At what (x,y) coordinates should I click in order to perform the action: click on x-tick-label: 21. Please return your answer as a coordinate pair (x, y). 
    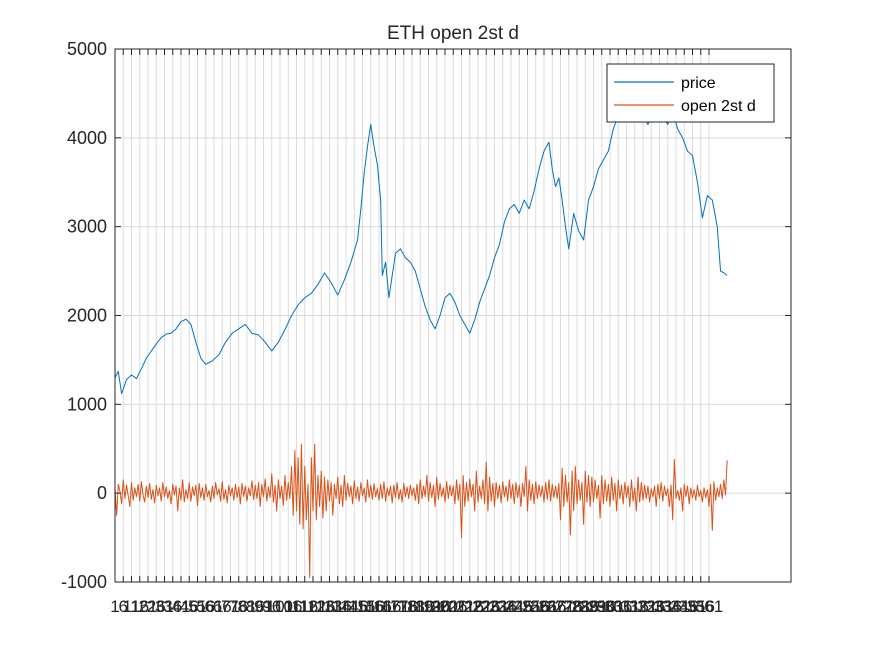
    Looking at the image, I should click on (148, 606).